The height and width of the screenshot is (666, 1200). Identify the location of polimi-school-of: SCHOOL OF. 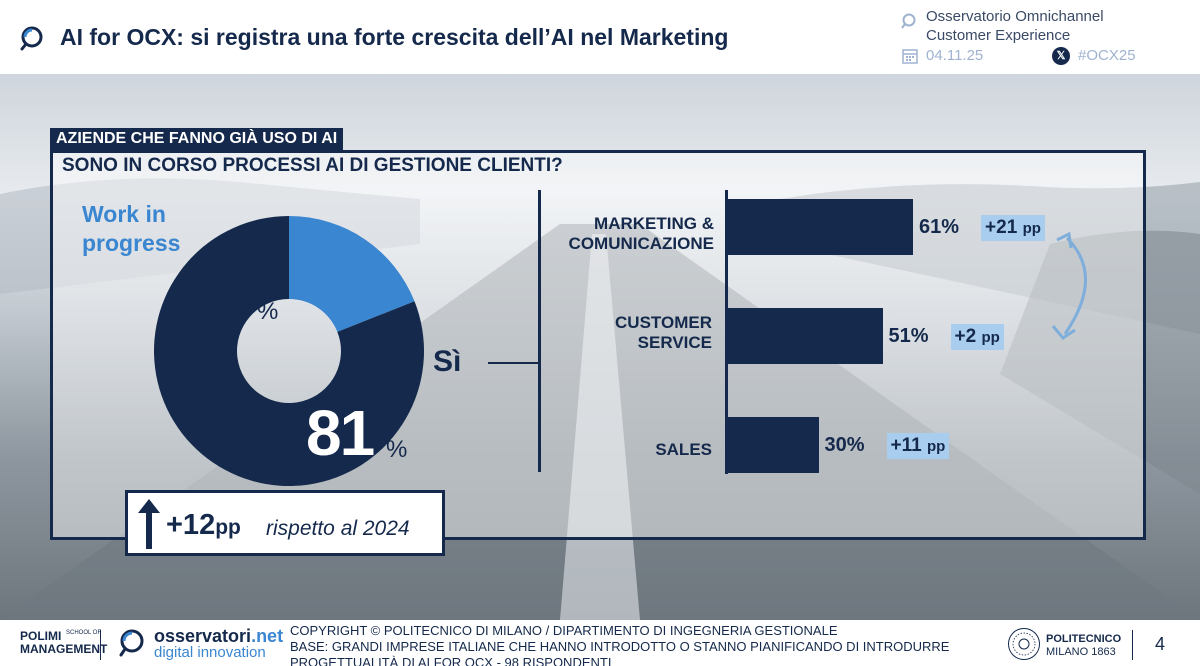
(84, 633).